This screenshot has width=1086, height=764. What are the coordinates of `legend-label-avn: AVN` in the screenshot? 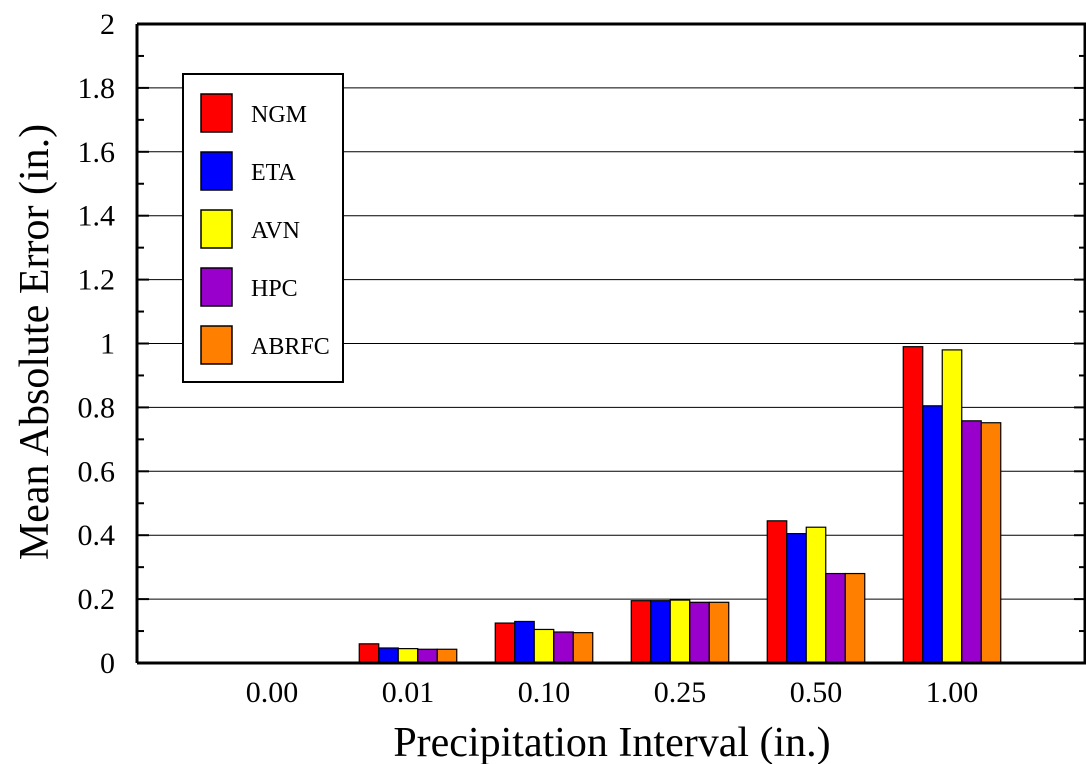 It's located at (275, 231).